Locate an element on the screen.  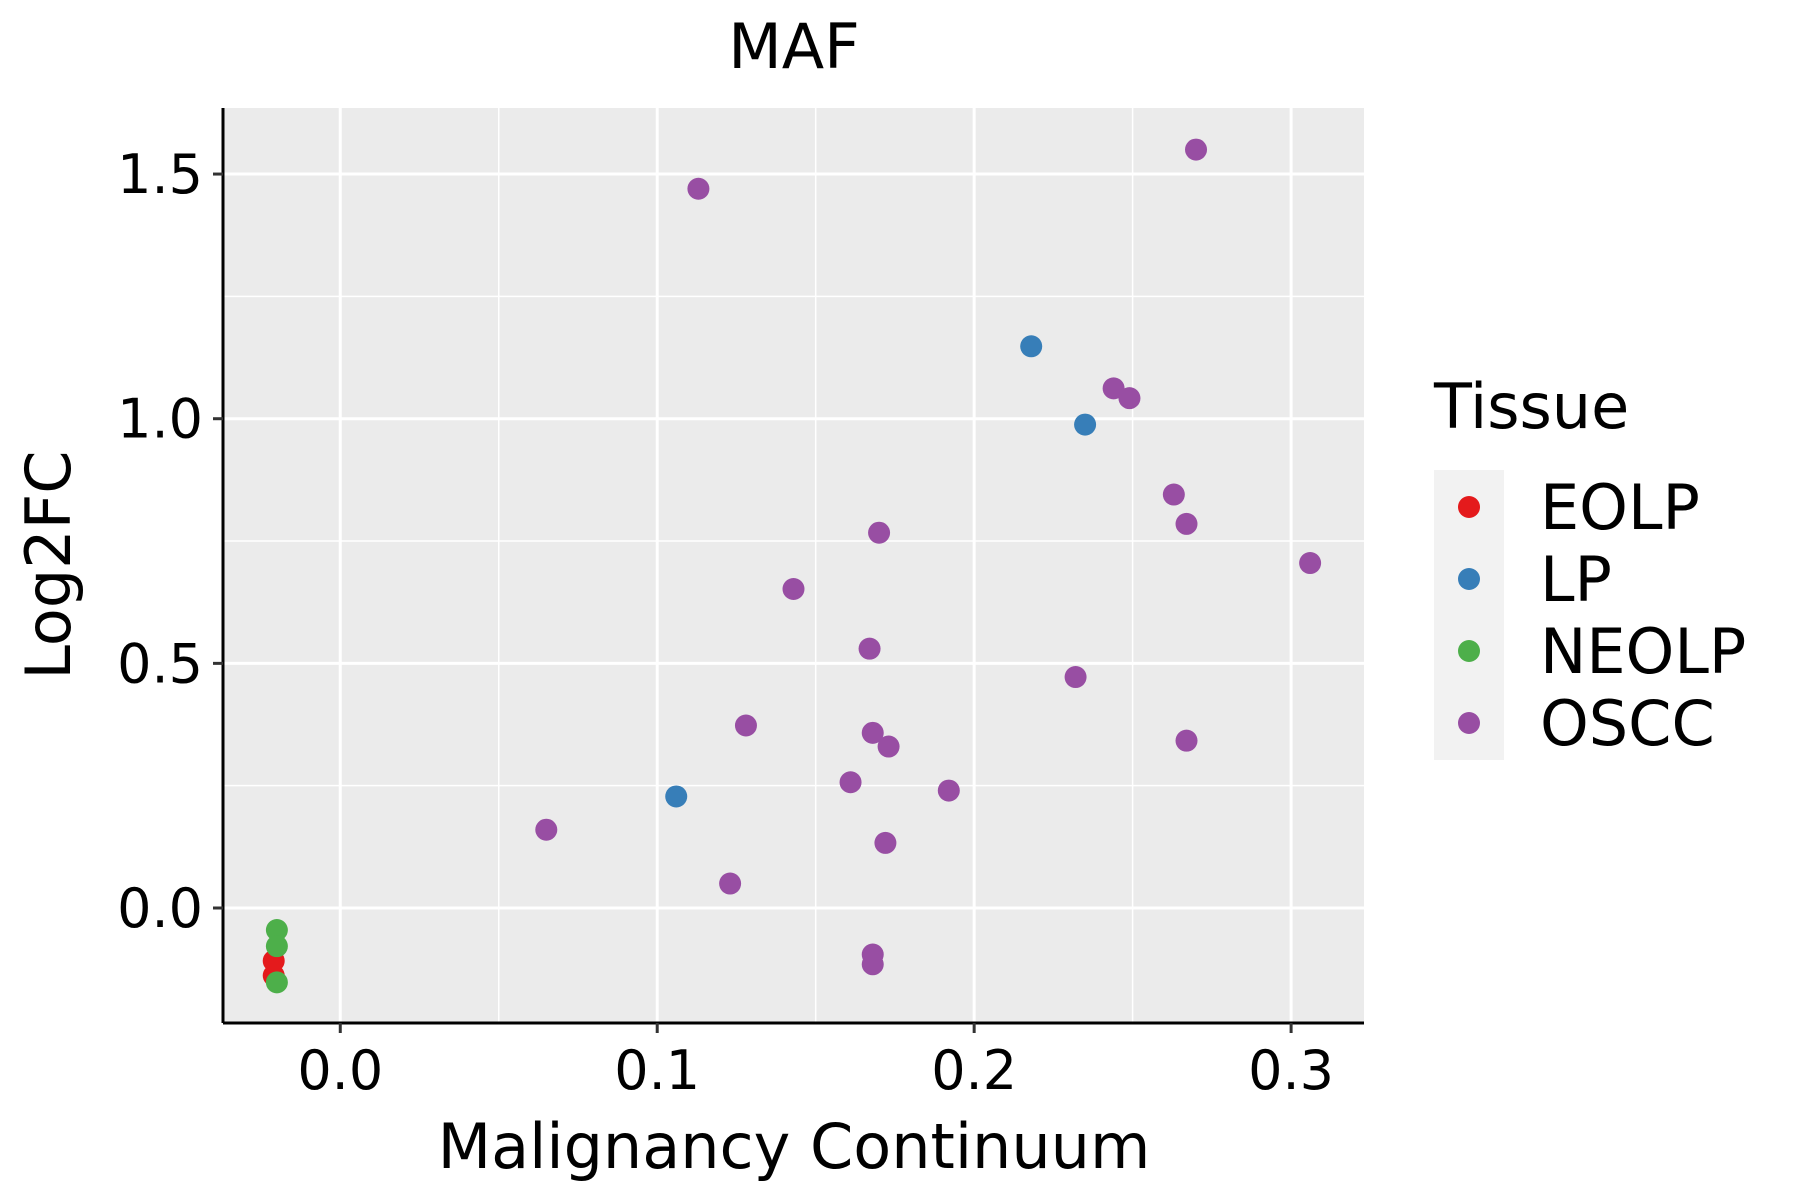
y-tick-label: 1.5 is located at coordinates (160, 174).